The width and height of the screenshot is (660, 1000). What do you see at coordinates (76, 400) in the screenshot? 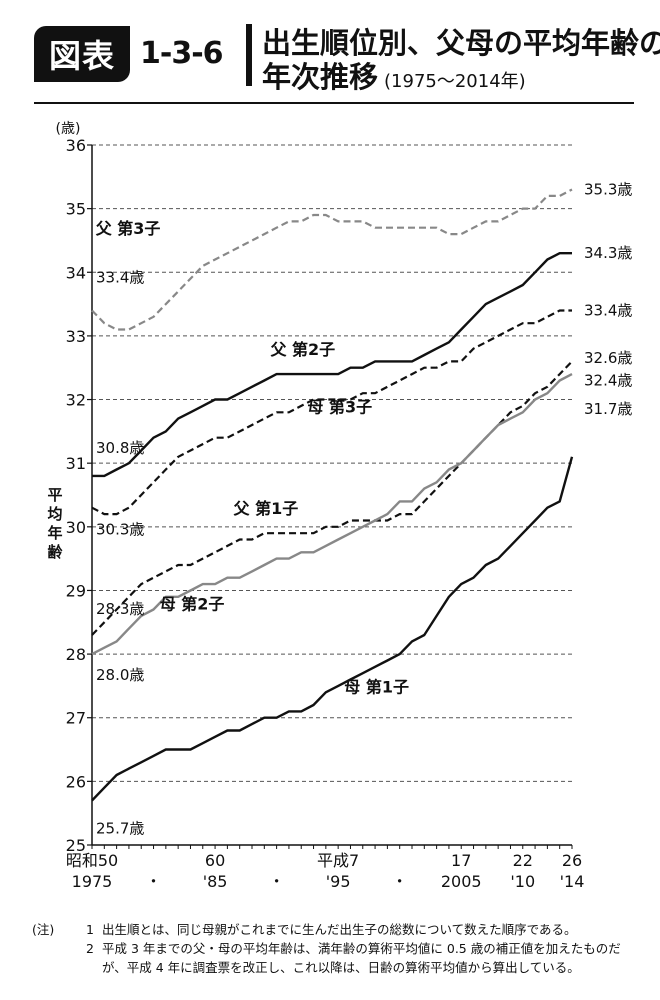
I see `y-tick-label: 32` at bounding box center [76, 400].